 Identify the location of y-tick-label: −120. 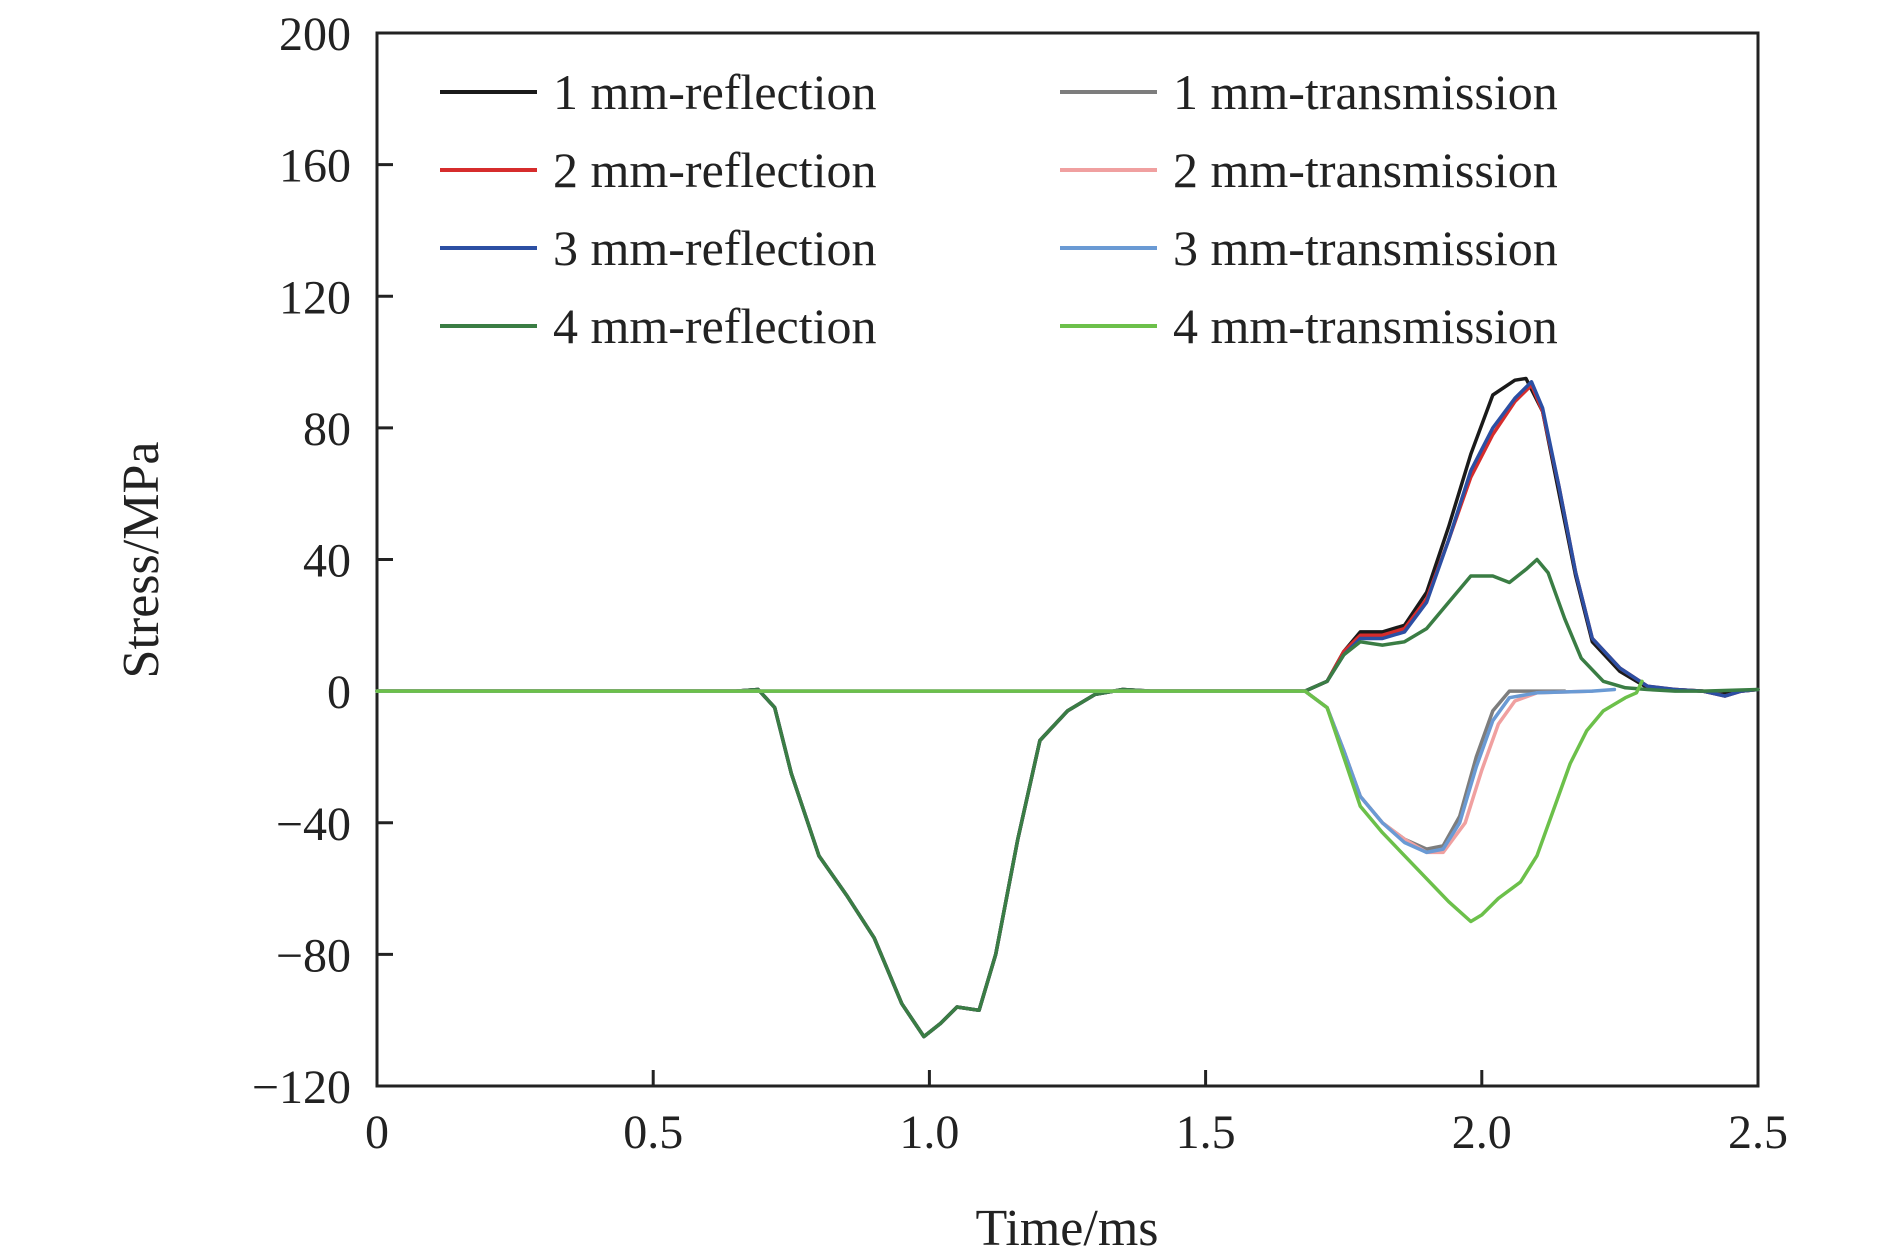
(301, 1087).